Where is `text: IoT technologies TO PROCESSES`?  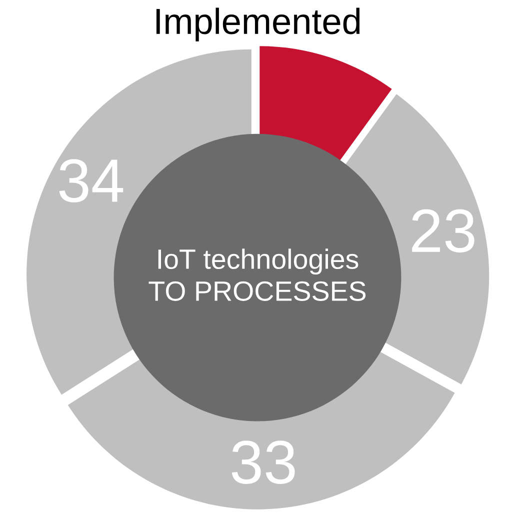 text: IoT technologies TO PROCESSES is located at coordinates (257, 274).